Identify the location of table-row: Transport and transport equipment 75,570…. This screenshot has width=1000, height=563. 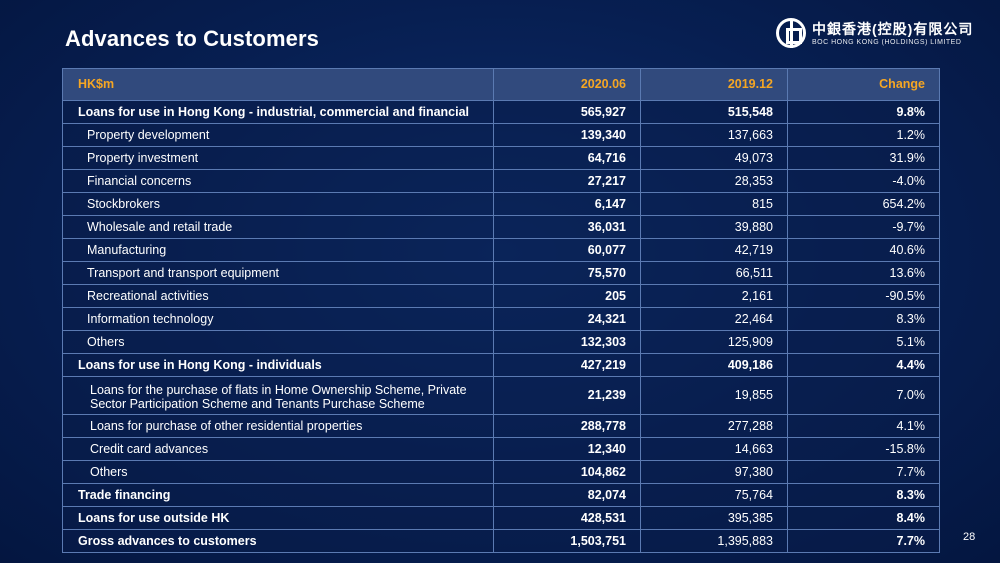
(501, 273).